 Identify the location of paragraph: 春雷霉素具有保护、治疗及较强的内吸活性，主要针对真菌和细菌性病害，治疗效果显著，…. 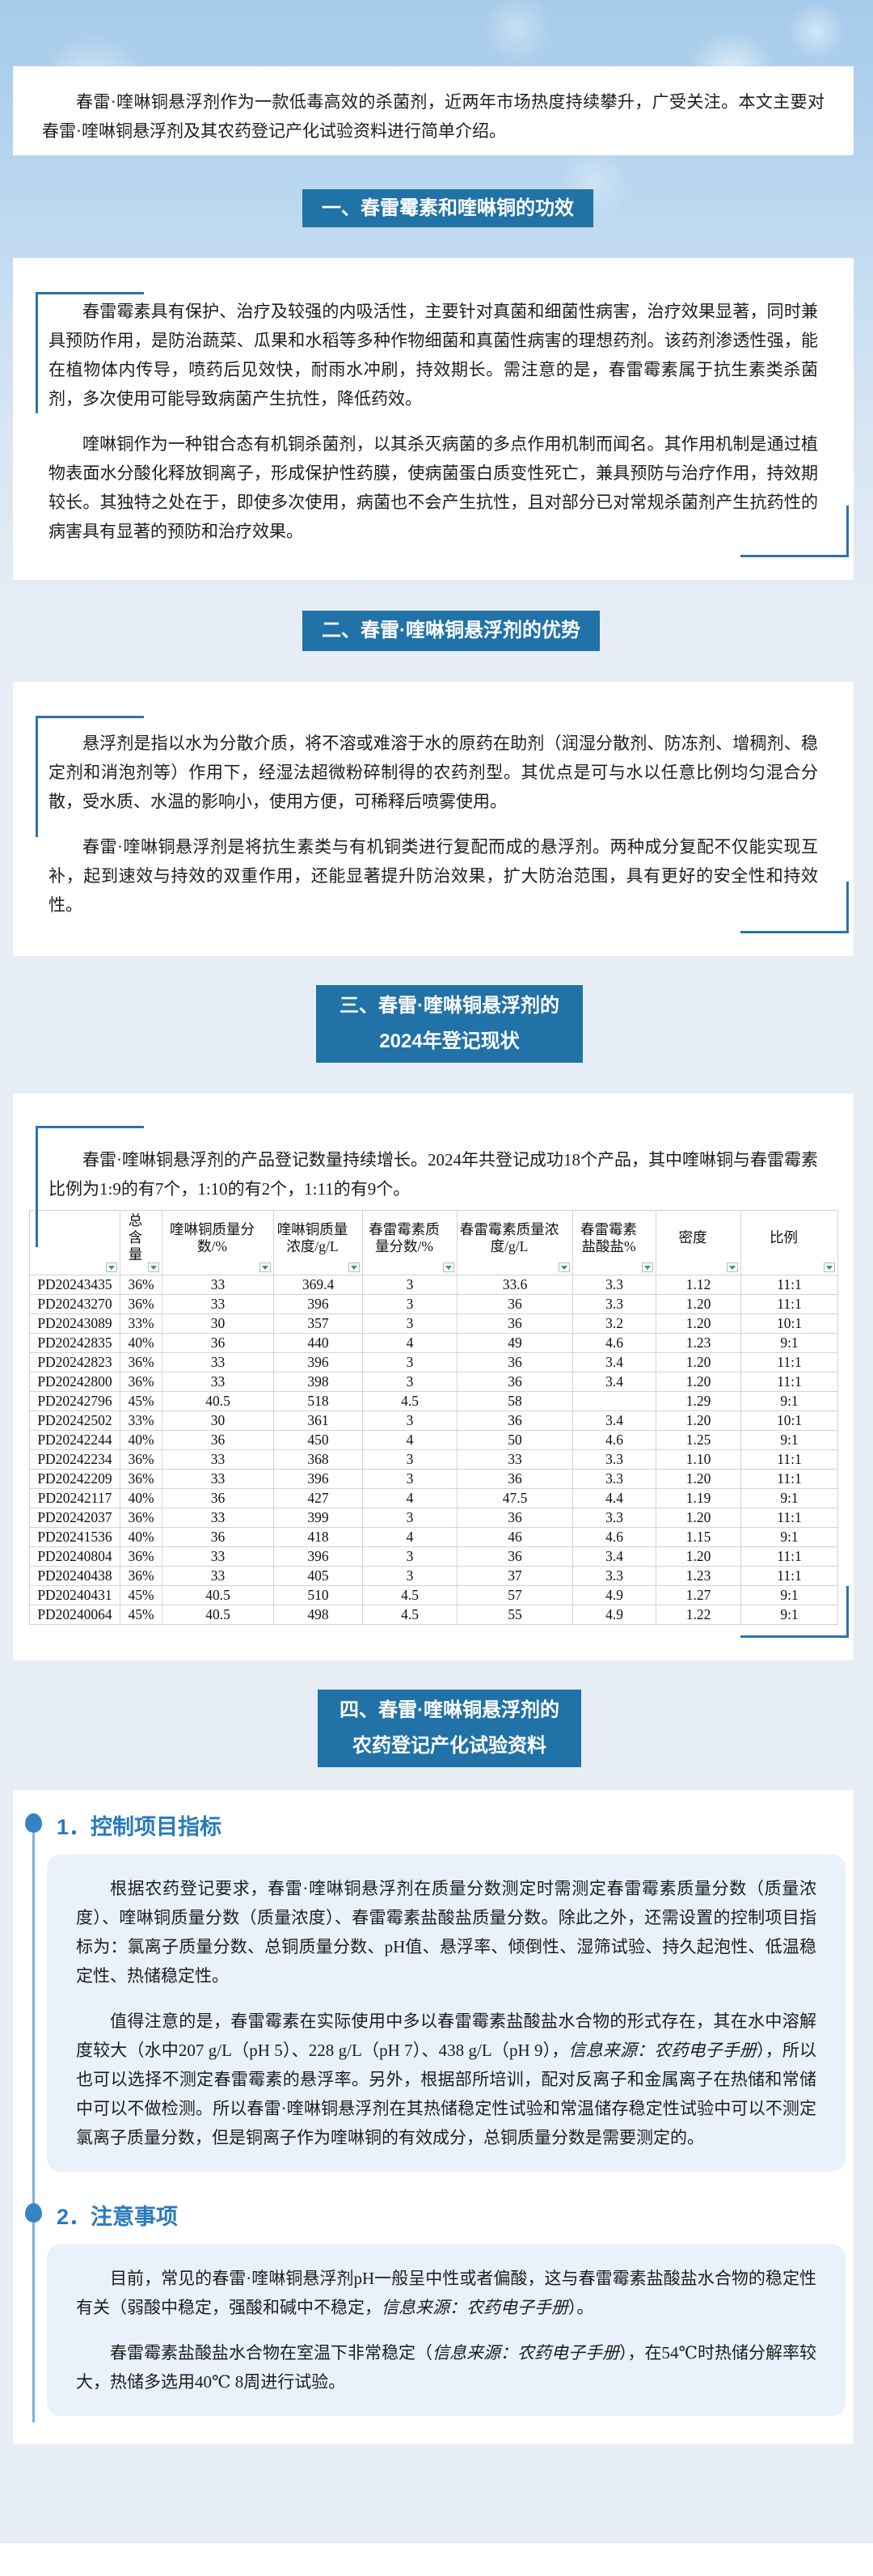
(433, 355).